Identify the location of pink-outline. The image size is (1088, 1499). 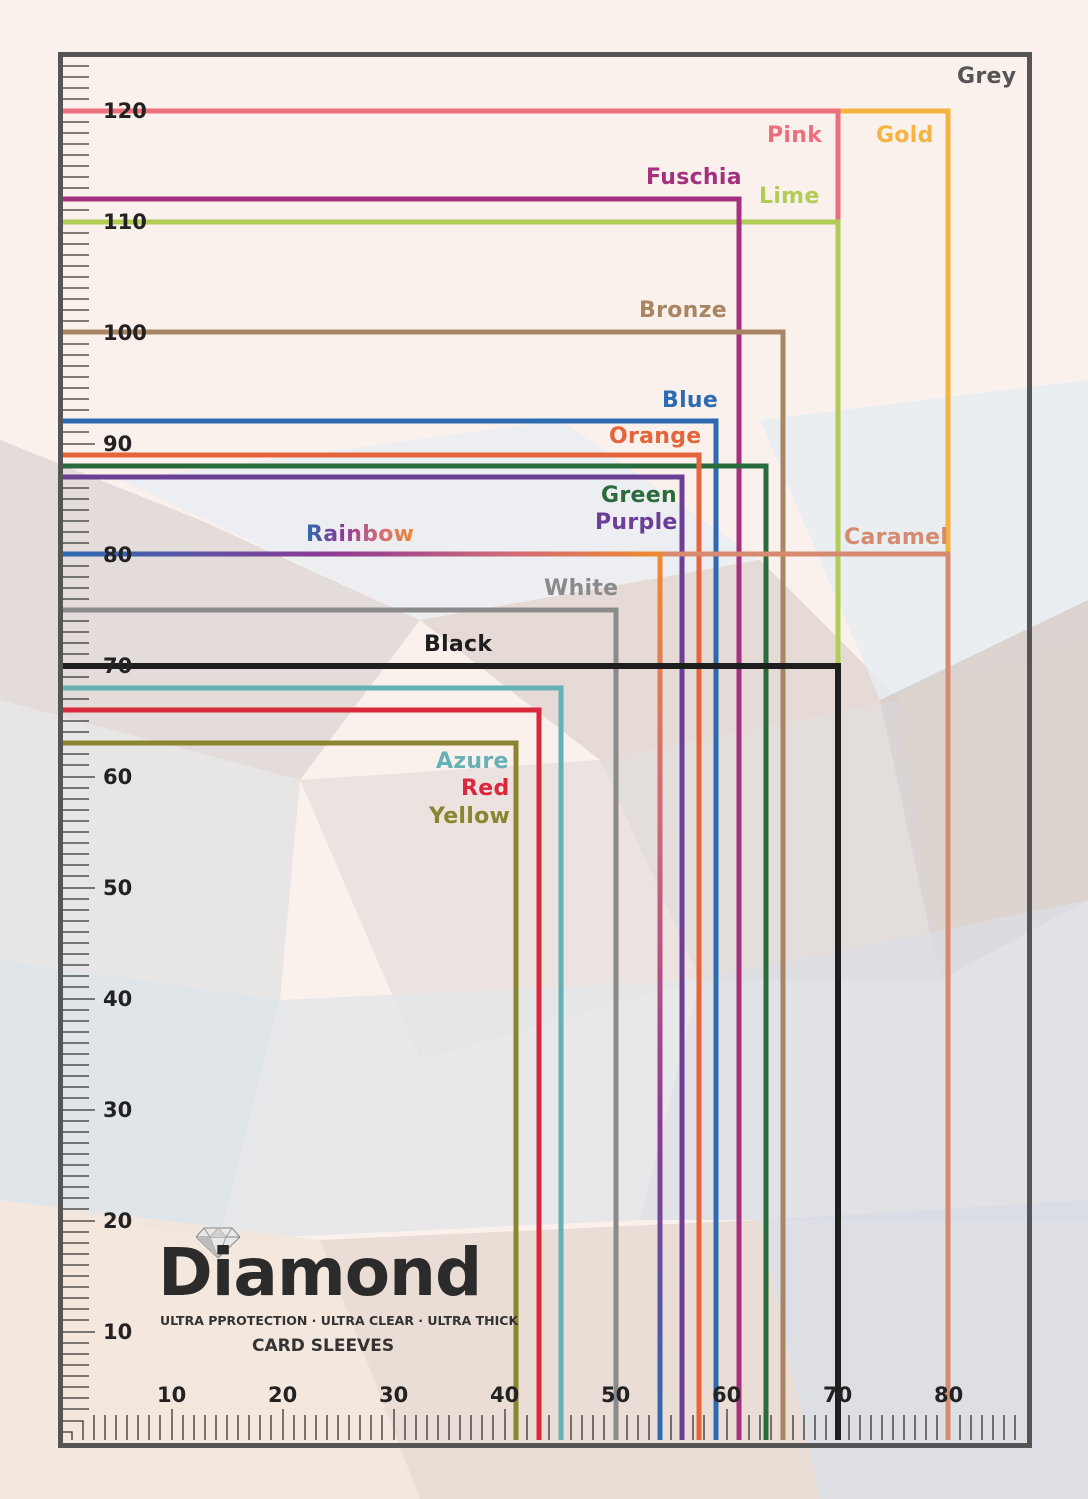
(452, 165).